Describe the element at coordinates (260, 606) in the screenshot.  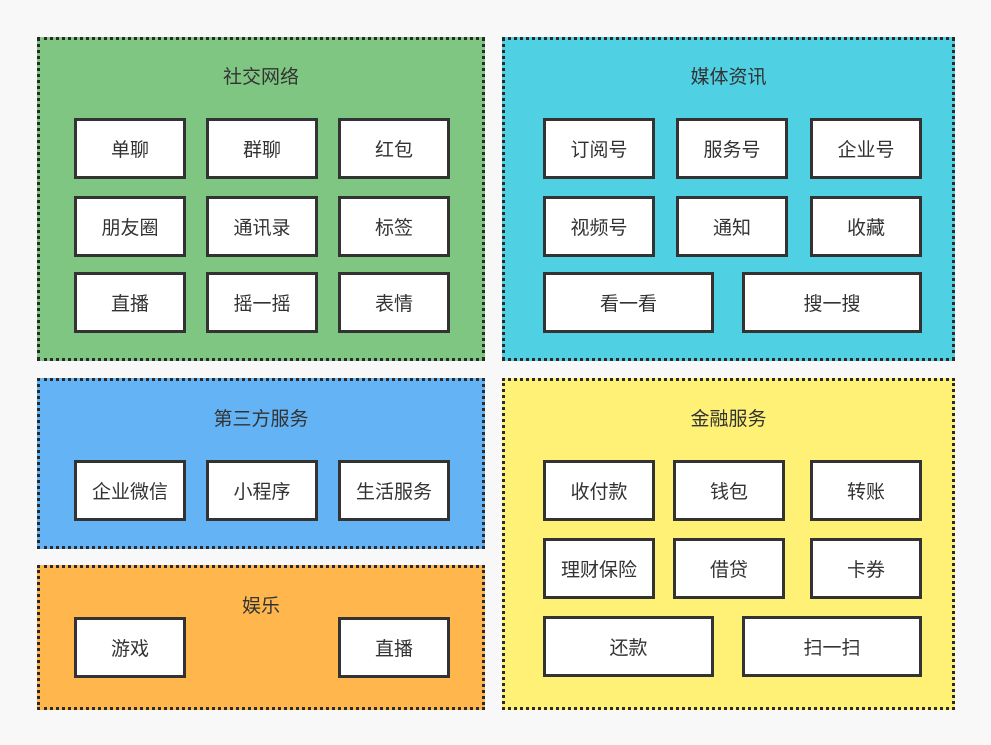
I see `group-title-entertainment: 娱乐` at that location.